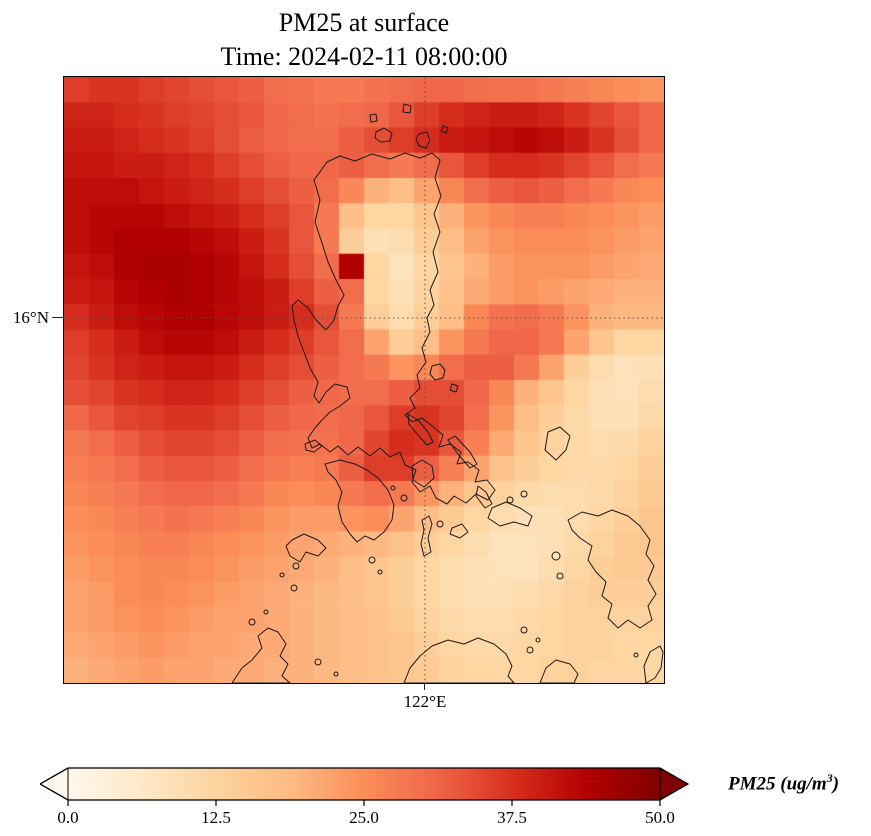 Image resolution: width=871 pixels, height=836 pixels. What do you see at coordinates (459, 531) in the screenshot?
I see `coast-sibuyan` at bounding box center [459, 531].